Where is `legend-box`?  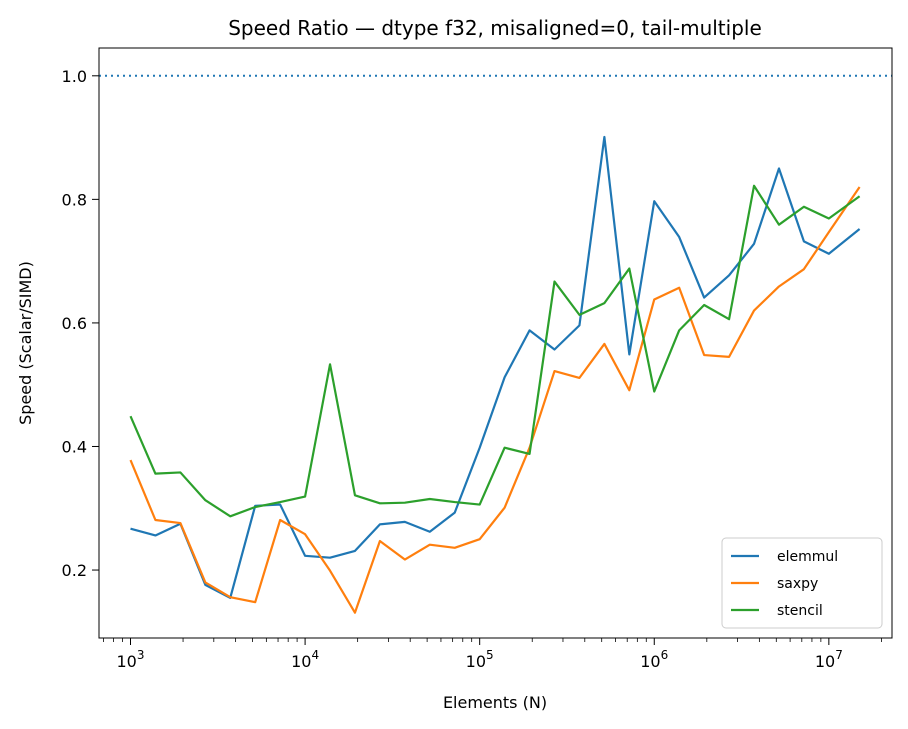
legend-box is located at coordinates (802, 583).